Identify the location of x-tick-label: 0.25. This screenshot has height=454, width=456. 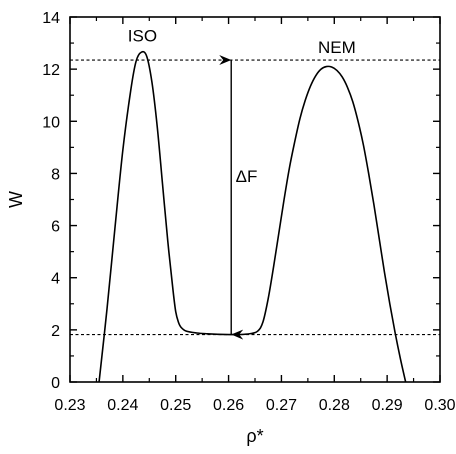
(175, 405).